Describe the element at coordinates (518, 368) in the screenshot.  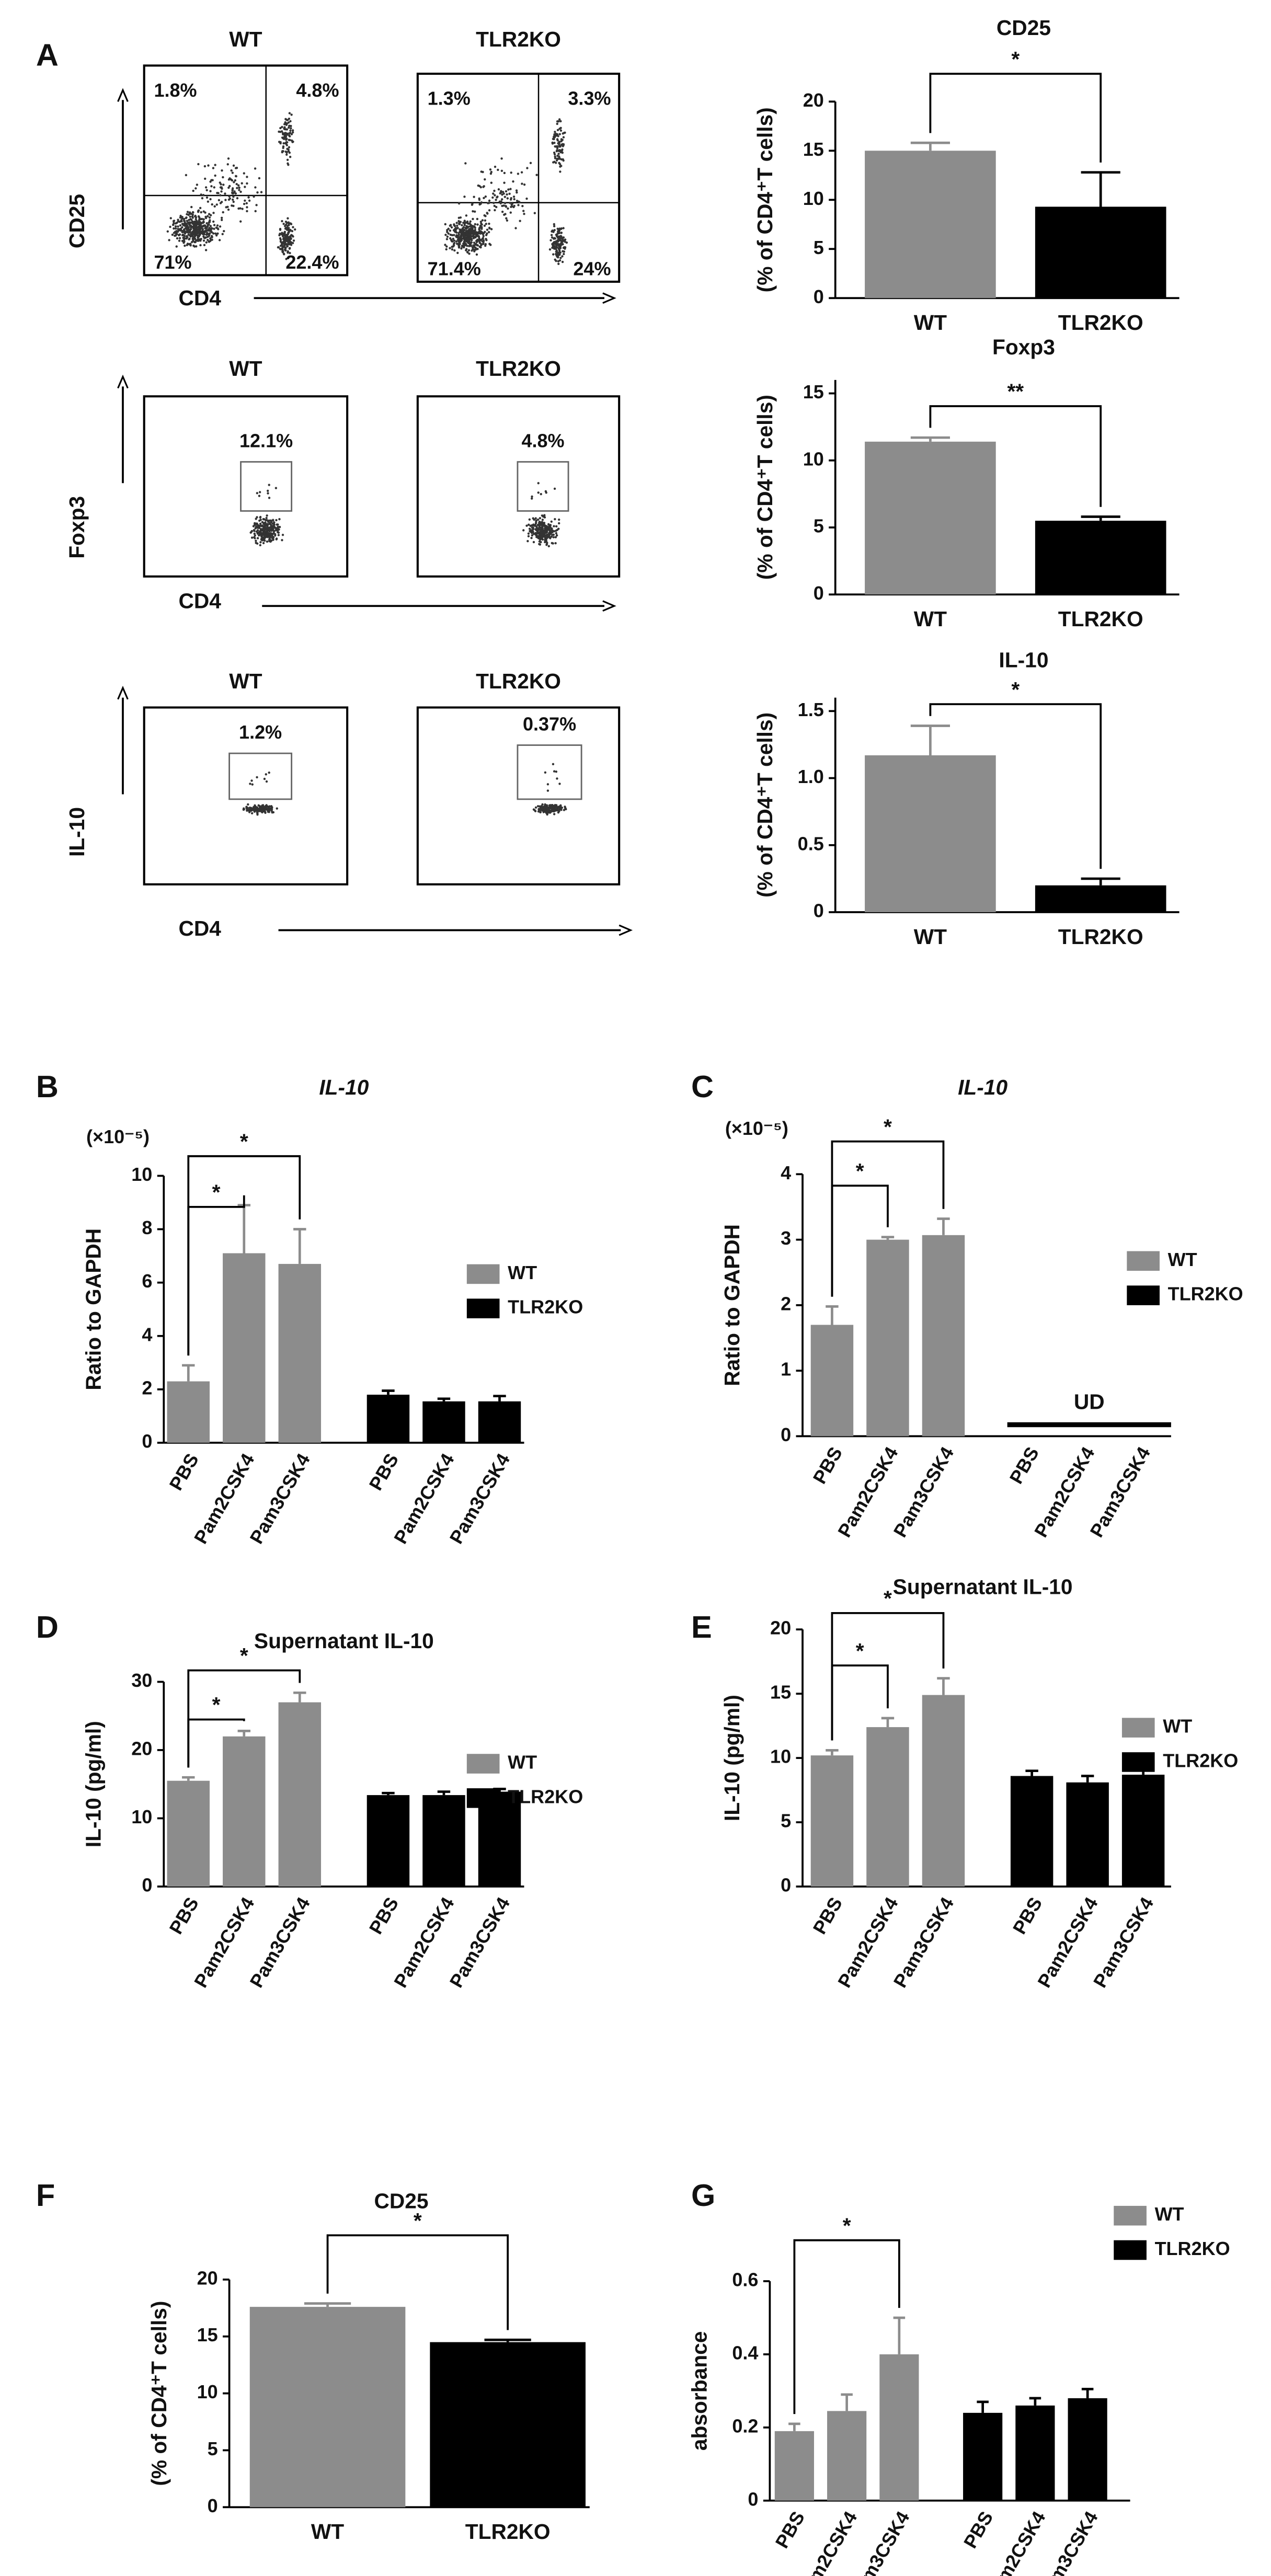
I see `flow-title: TLR2KO` at that location.